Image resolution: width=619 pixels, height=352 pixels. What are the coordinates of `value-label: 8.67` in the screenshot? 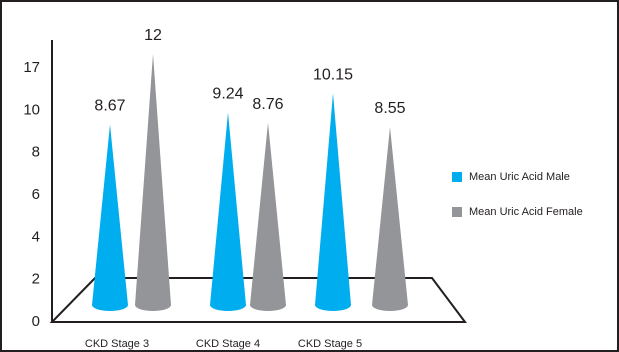 It's located at (109, 106).